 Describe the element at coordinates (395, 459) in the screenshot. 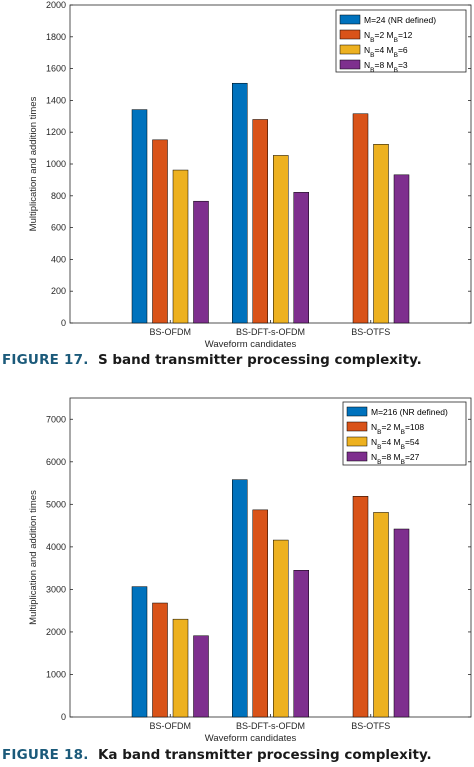

I see `legend-entry-4: NB=8 MB=27` at that location.